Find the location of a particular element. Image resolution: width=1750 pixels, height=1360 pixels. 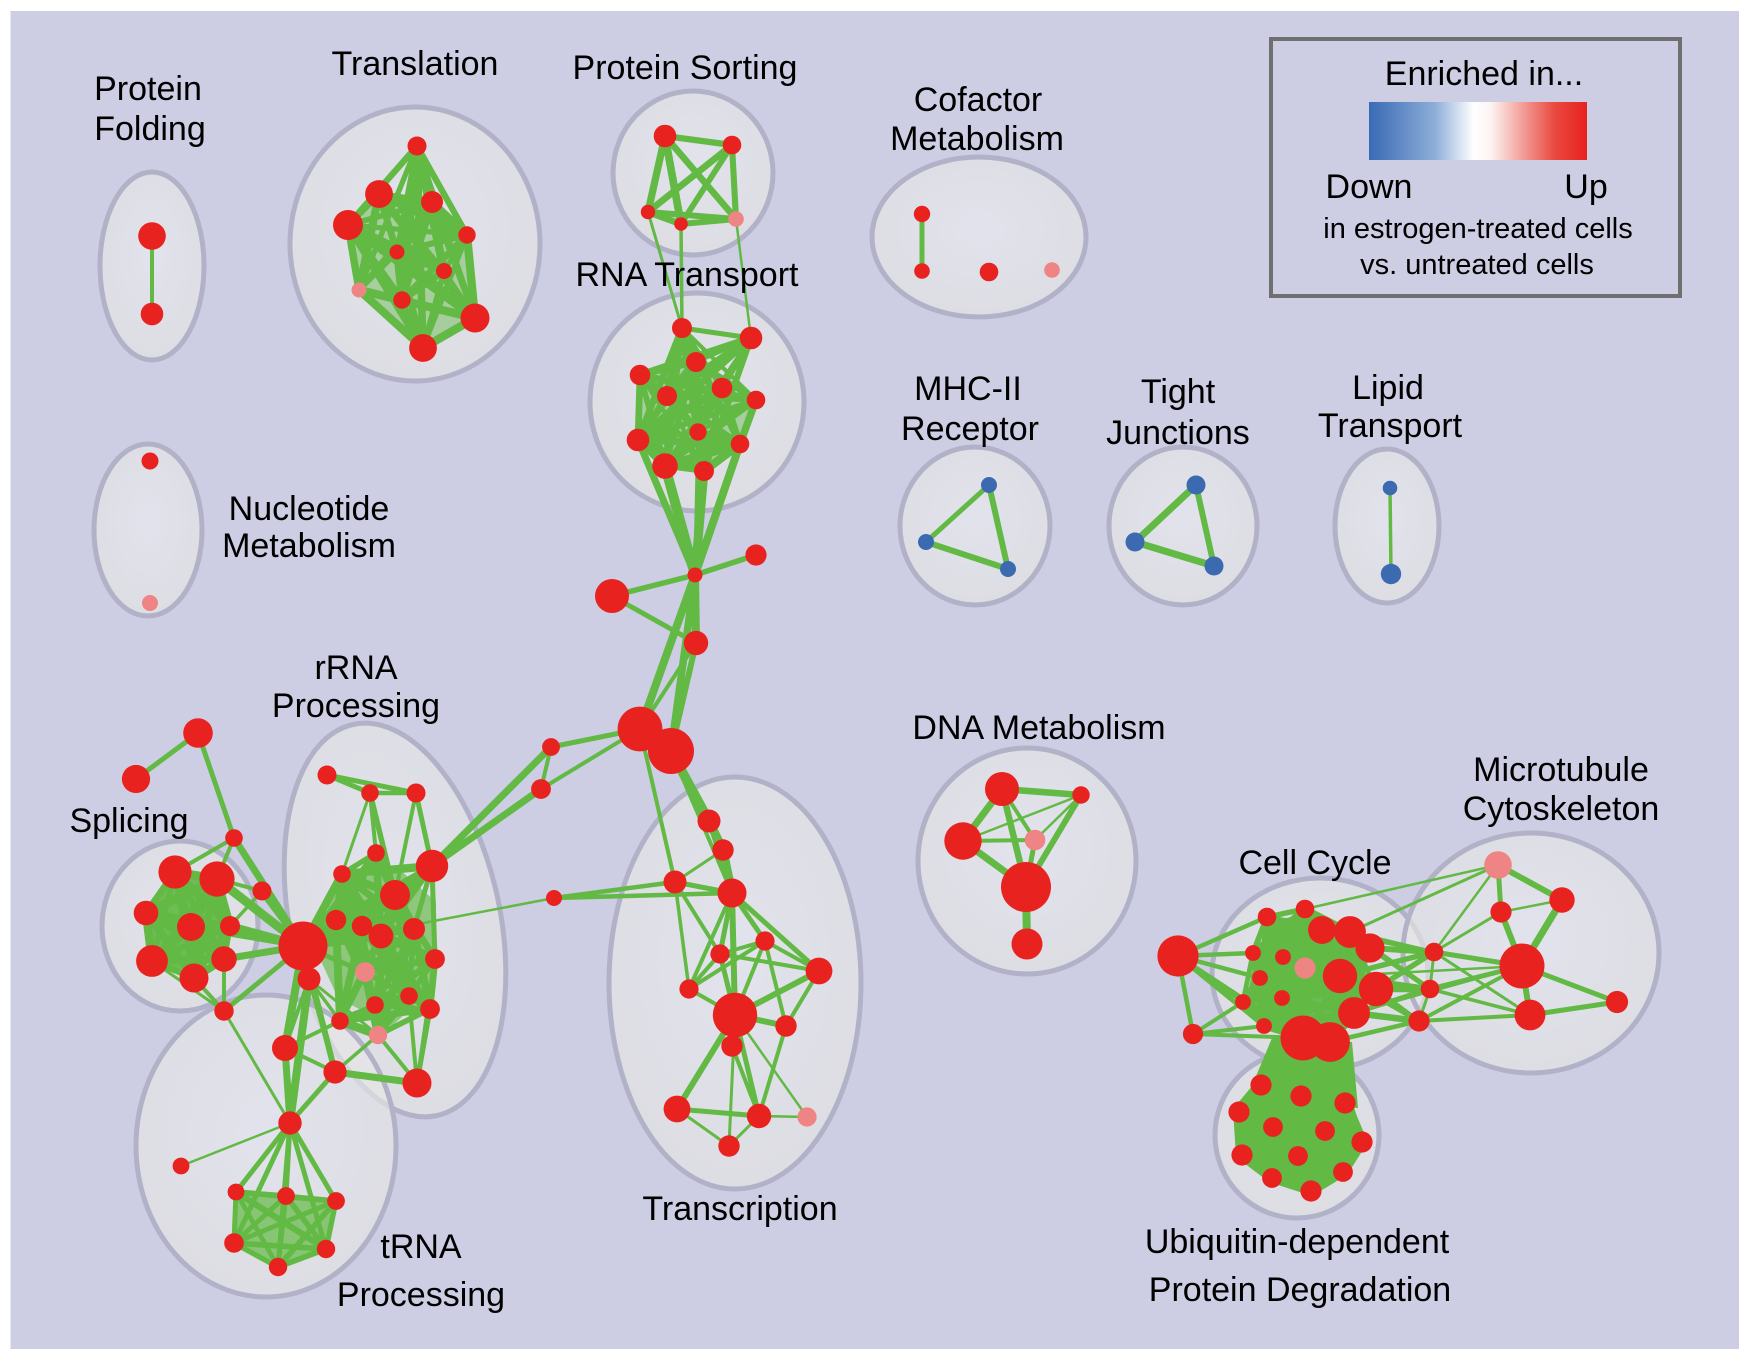

svg-text: Microtubule is located at coordinates (1561, 770).